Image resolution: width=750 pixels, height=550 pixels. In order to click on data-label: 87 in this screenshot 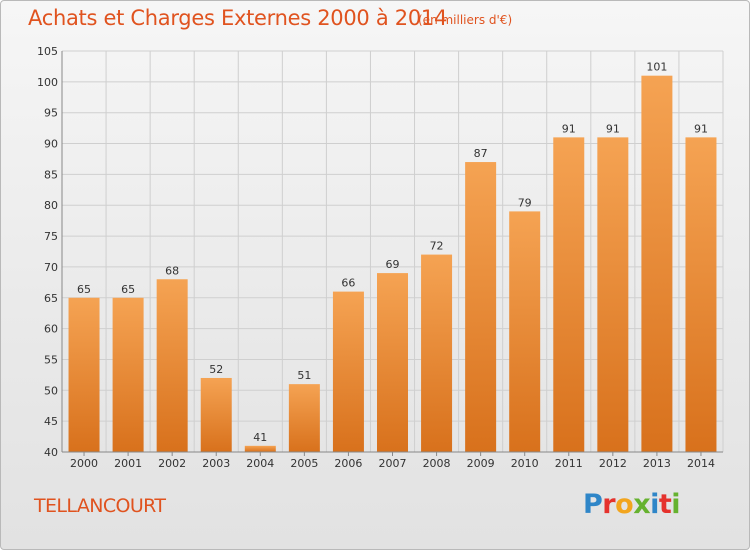, I will do `click(481, 153)`.